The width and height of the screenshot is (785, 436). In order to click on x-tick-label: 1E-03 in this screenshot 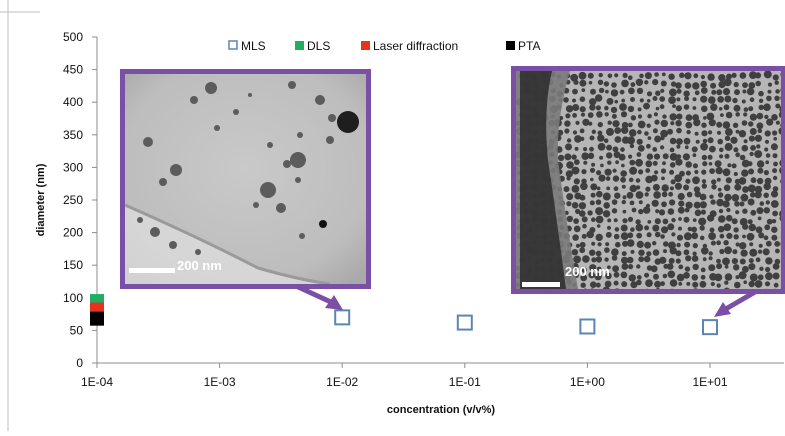, I will do `click(220, 382)`.